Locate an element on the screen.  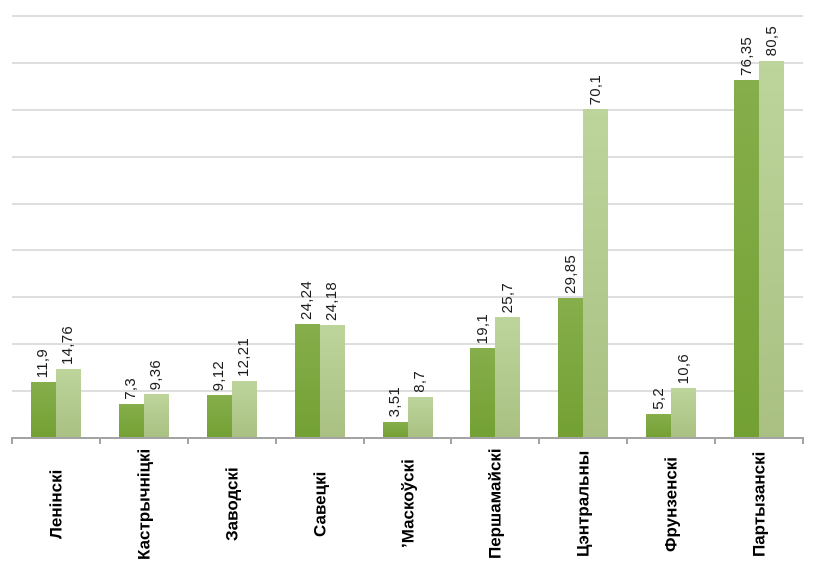
value-label: 19,1 is located at coordinates (482, 329).